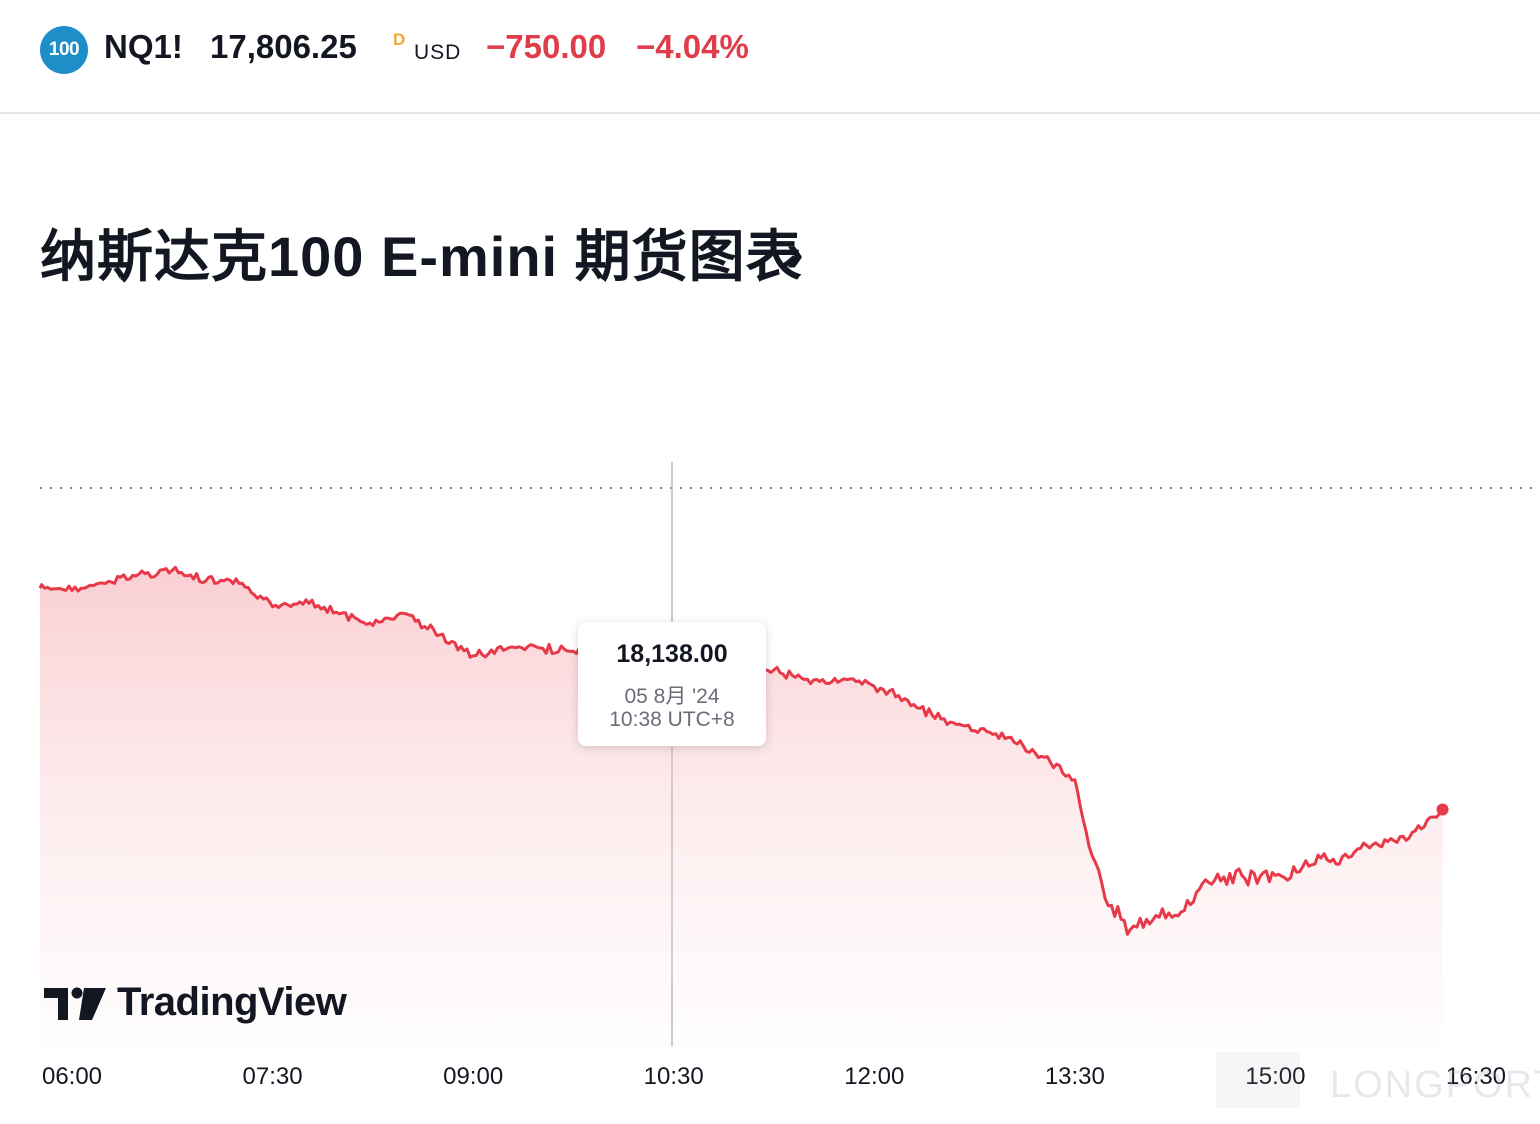 The height and width of the screenshot is (1124, 1540). Describe the element at coordinates (1075, 1076) in the screenshot. I see `x-tick-label: 13:30` at that location.